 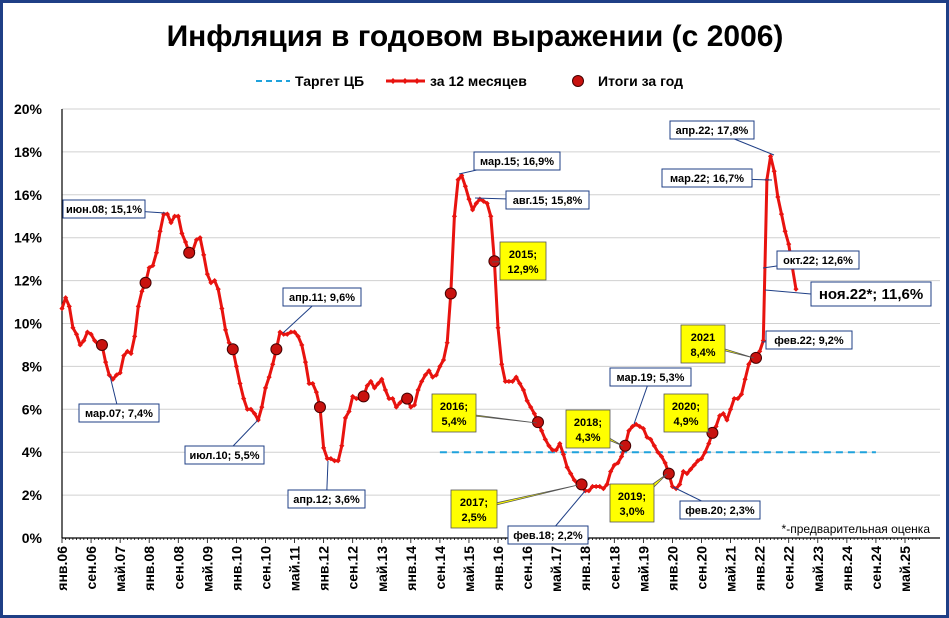 What do you see at coordinates (475, 36) in the screenshot?
I see `chart-title: Инфляция в годовом выражении (с 2006)` at bounding box center [475, 36].